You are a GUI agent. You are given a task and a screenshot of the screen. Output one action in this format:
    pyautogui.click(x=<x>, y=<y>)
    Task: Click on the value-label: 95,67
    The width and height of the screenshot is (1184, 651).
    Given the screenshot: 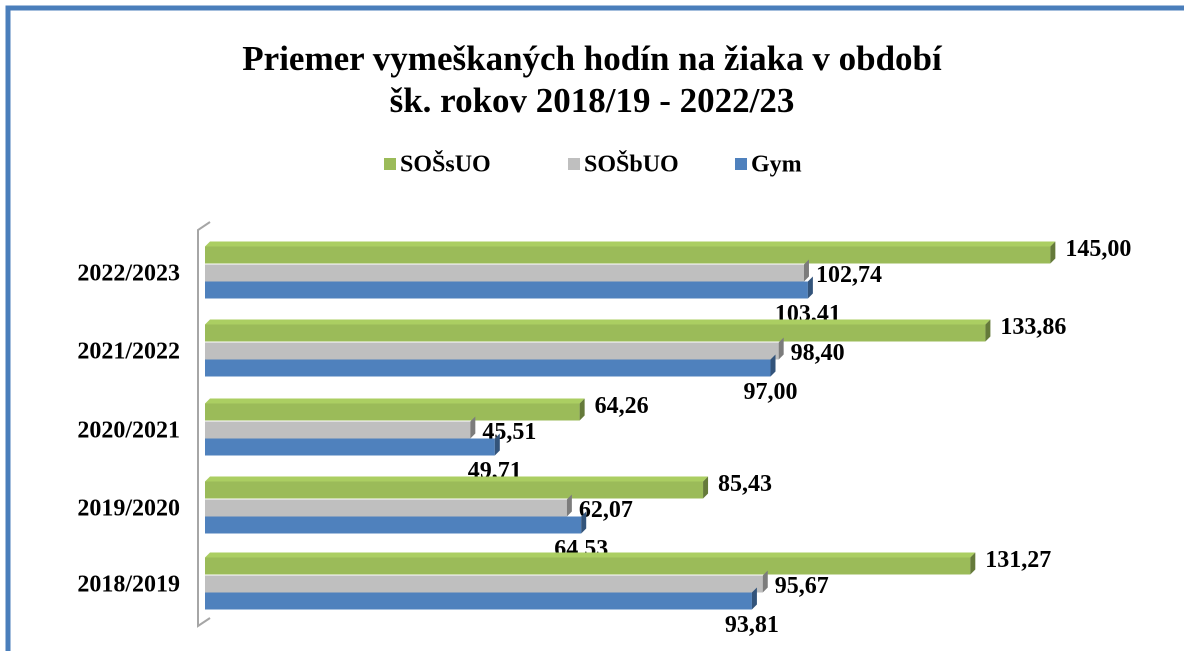 What is the action you would take?
    pyautogui.click(x=802, y=586)
    